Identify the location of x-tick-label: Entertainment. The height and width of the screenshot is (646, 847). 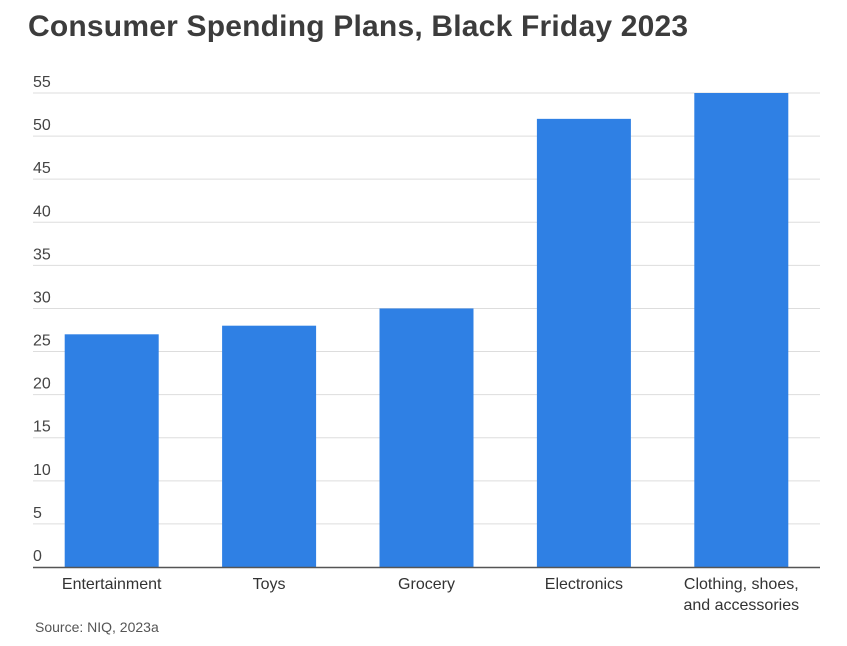
(112, 584).